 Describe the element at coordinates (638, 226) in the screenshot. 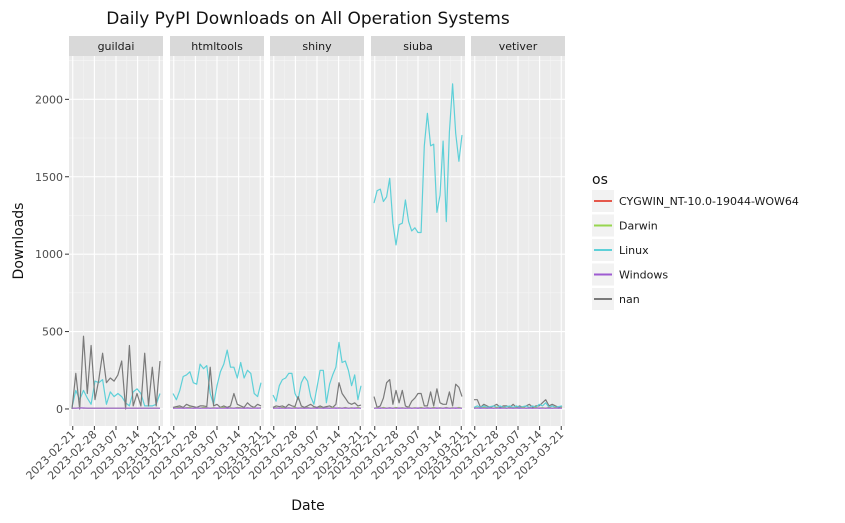

I see `legend-label: Darwin` at that location.